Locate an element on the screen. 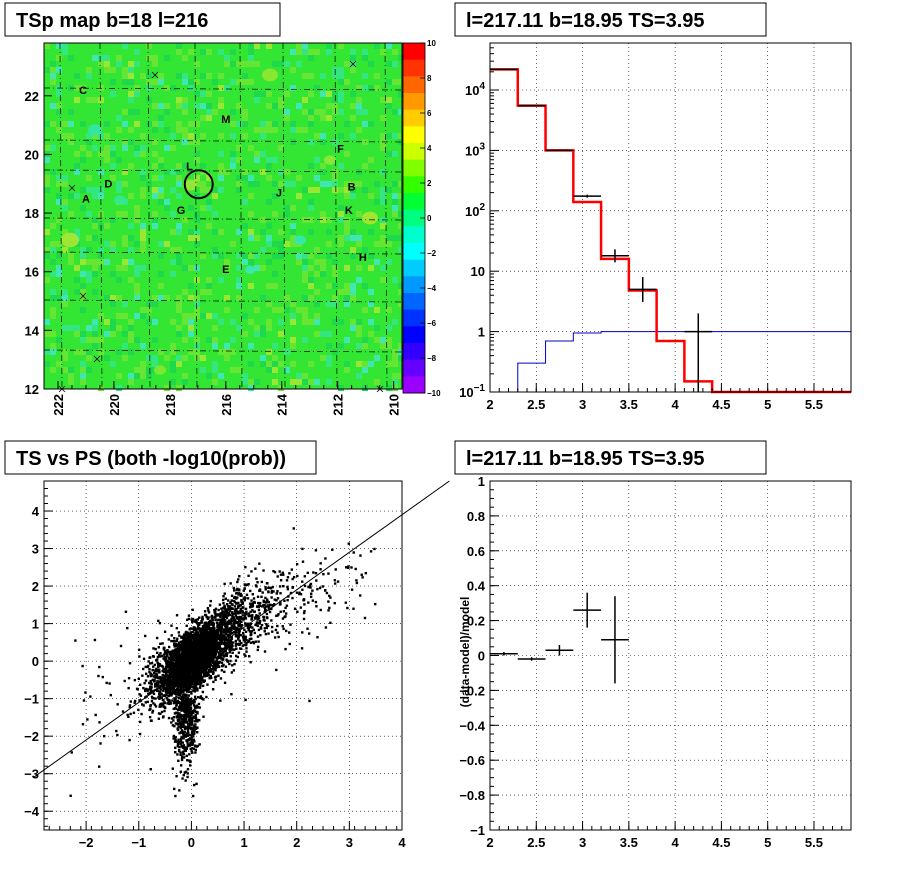 This screenshot has height=875, width=898. map-x-tick-label: 216 is located at coordinates (226, 405).